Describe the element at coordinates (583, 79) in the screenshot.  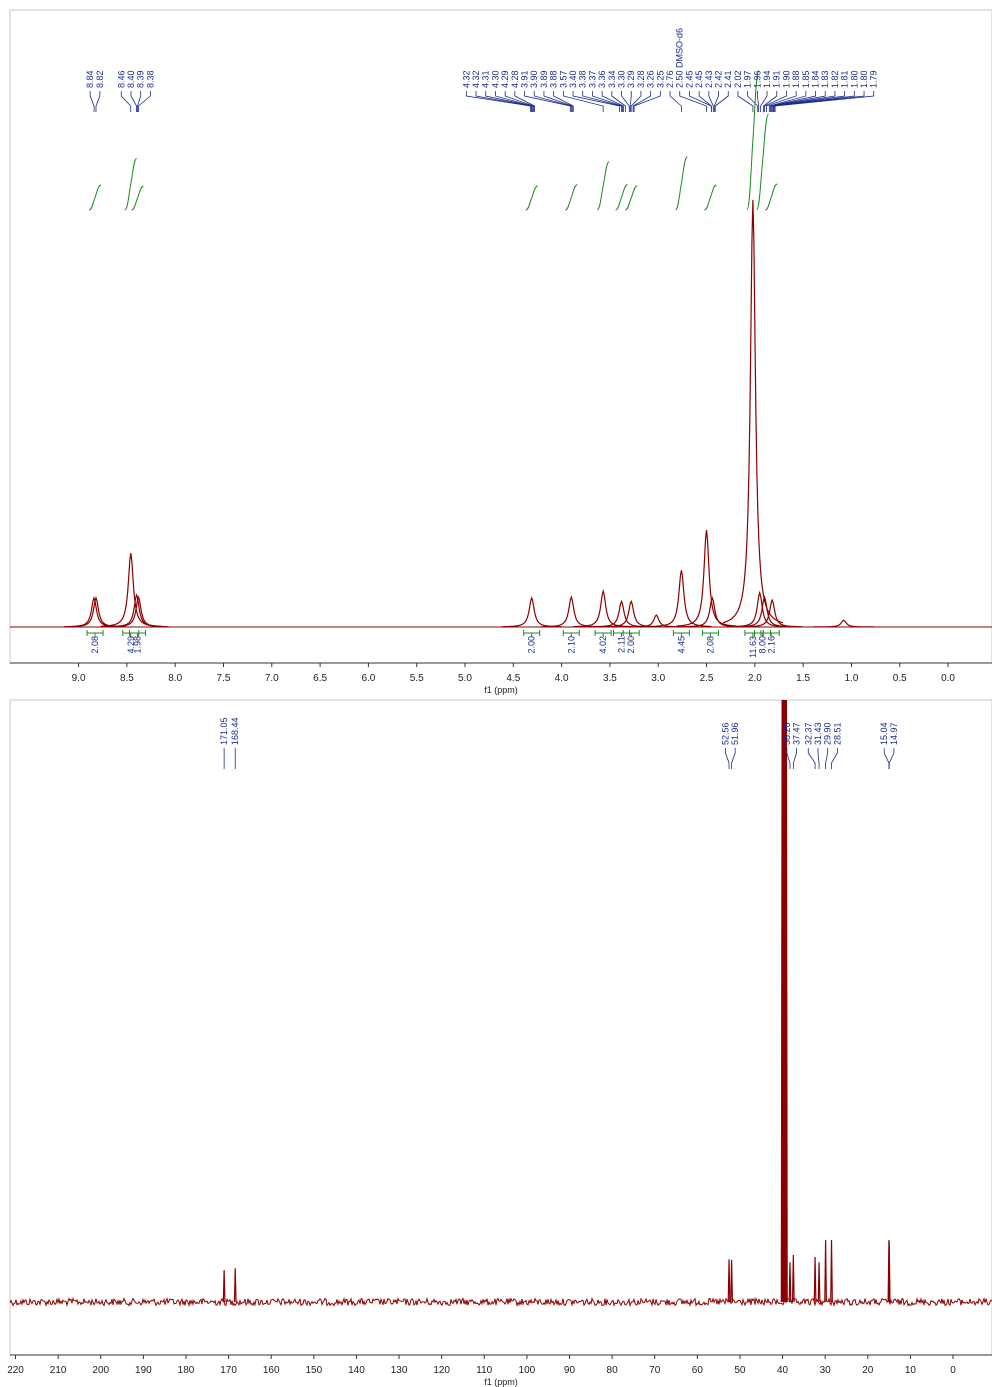
I see `peak-label: 3.38` at that location.